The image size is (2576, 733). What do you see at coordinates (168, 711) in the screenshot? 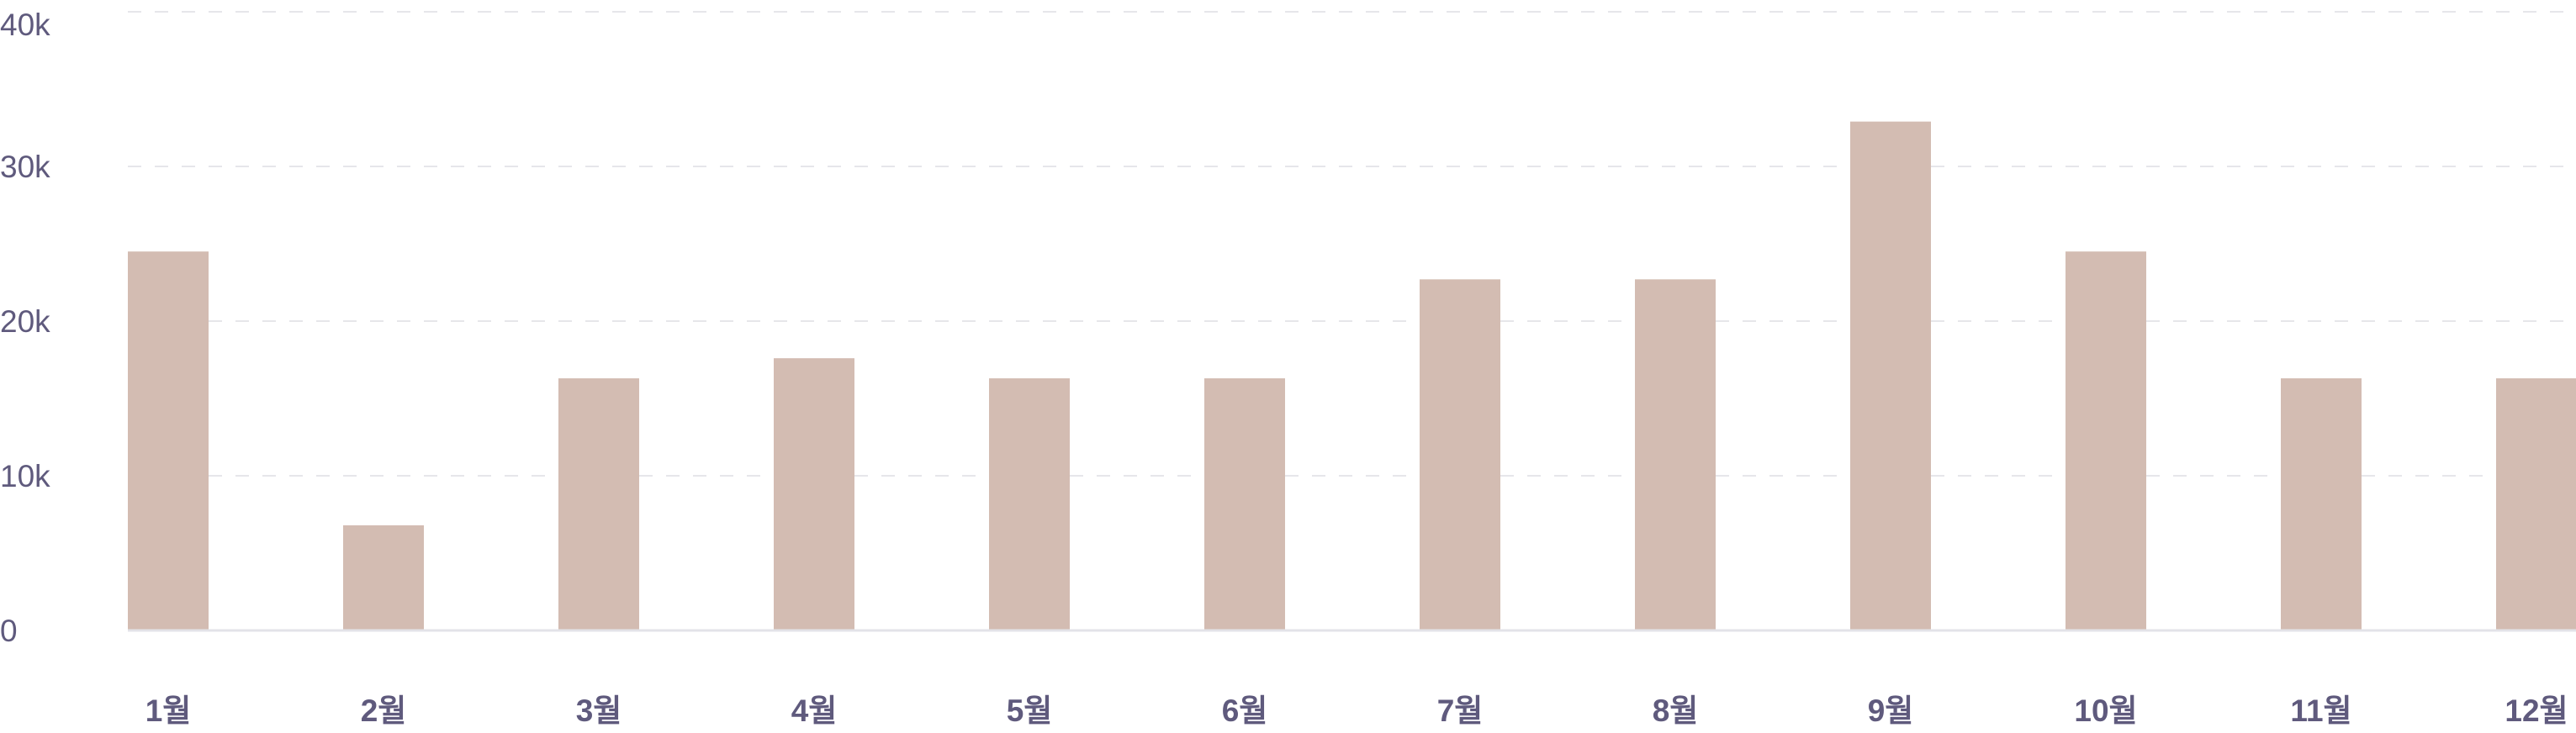
I see `x-category-label: 1월` at bounding box center [168, 711].